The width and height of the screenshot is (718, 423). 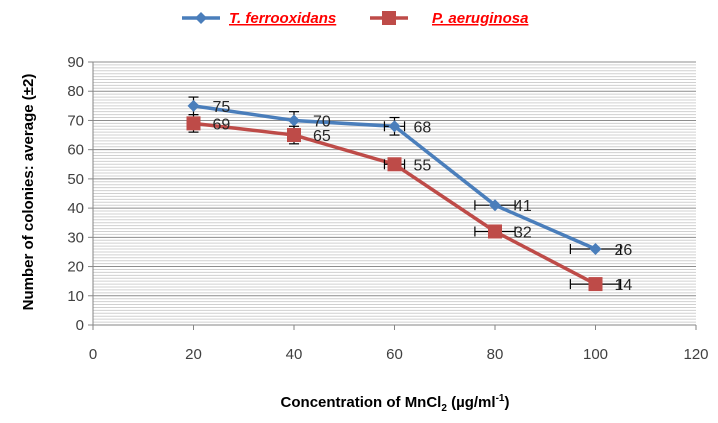 I want to click on x-axis-title-superscript: -1, so click(x=500, y=398).